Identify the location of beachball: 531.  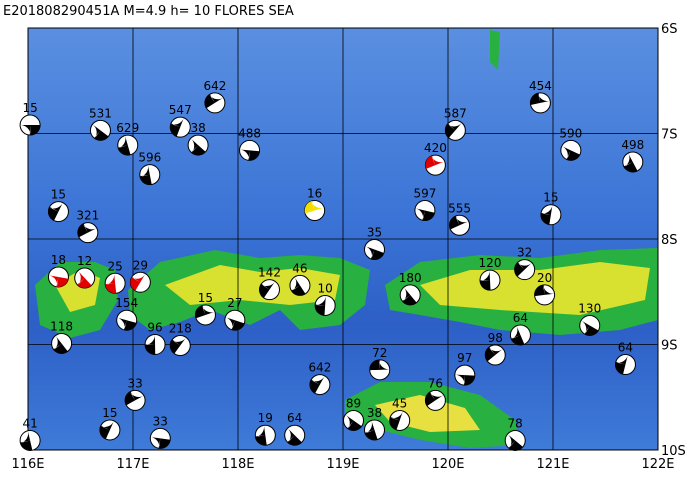
(100, 123).